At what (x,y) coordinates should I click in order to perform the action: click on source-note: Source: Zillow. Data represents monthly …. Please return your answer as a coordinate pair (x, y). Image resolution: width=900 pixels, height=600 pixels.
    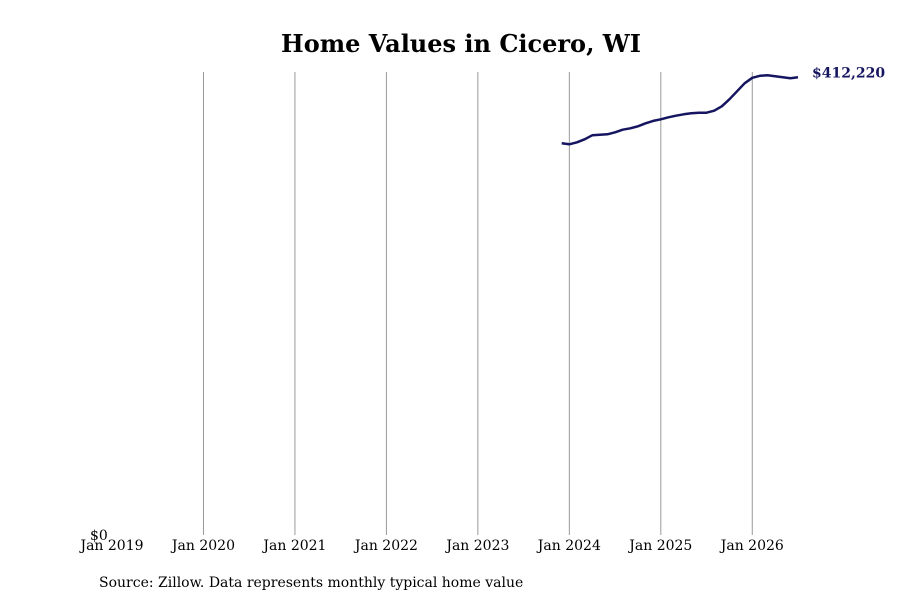
    Looking at the image, I should click on (311, 583).